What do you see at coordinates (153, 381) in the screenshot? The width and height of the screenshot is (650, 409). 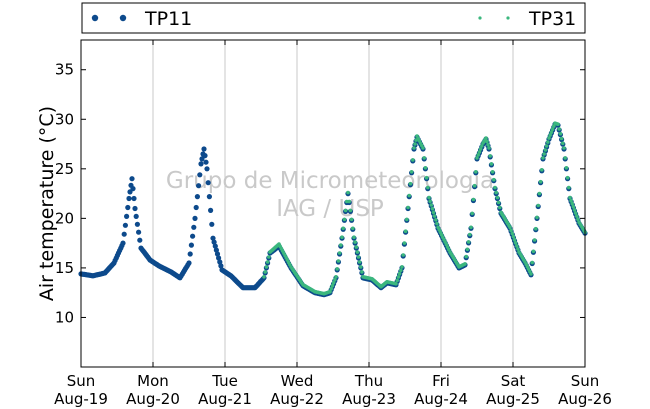 I see `x-tick-label-day: Mon` at bounding box center [153, 381].